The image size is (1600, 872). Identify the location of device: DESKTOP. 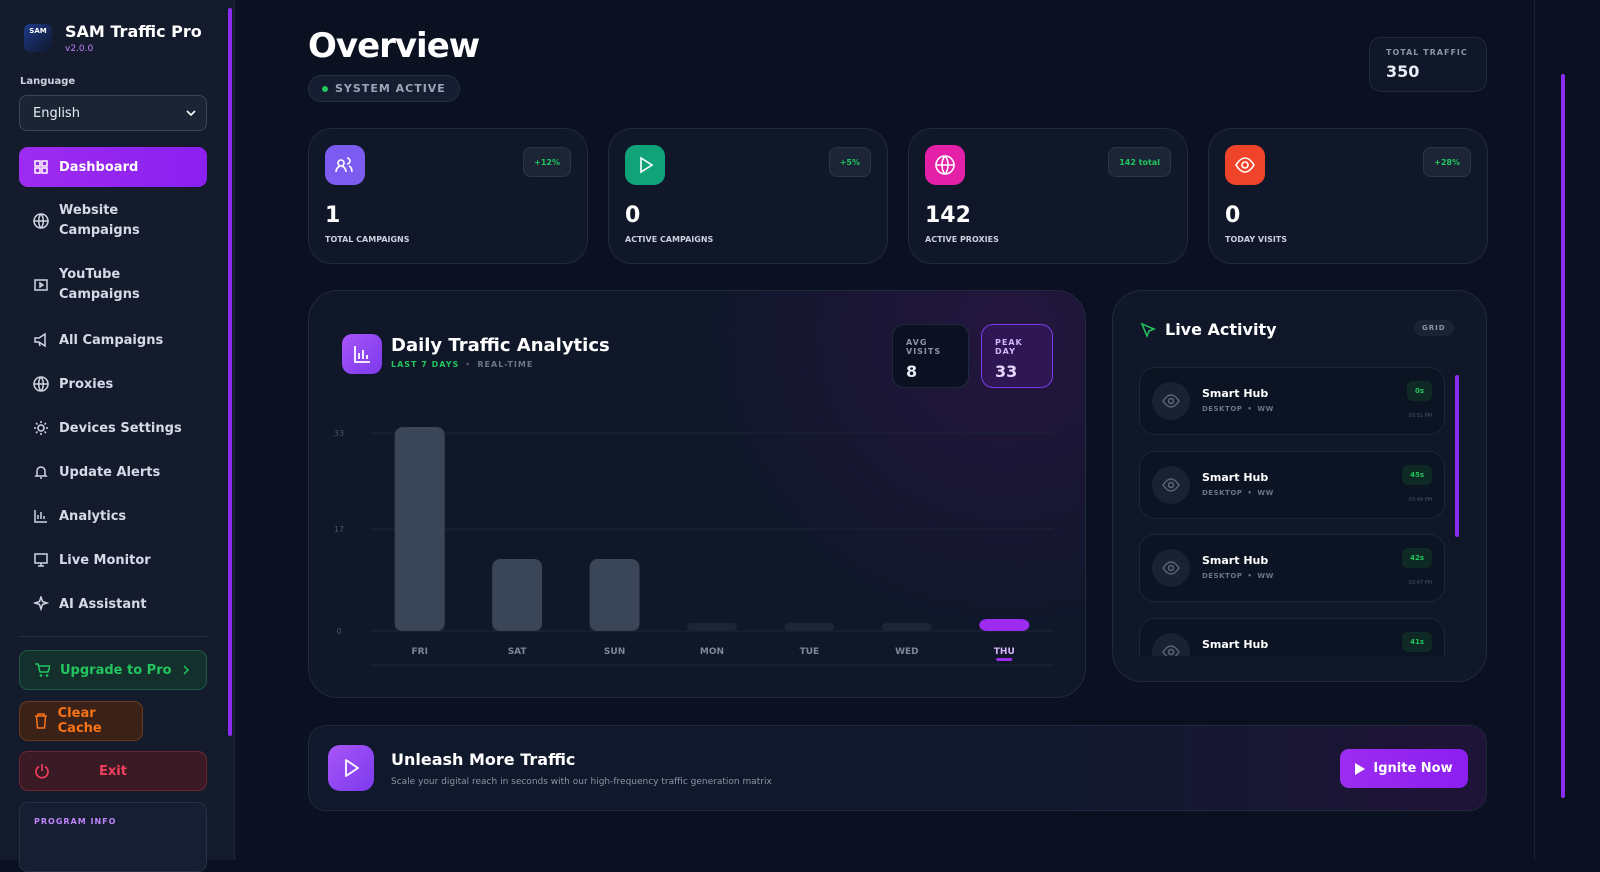
(1222, 409).